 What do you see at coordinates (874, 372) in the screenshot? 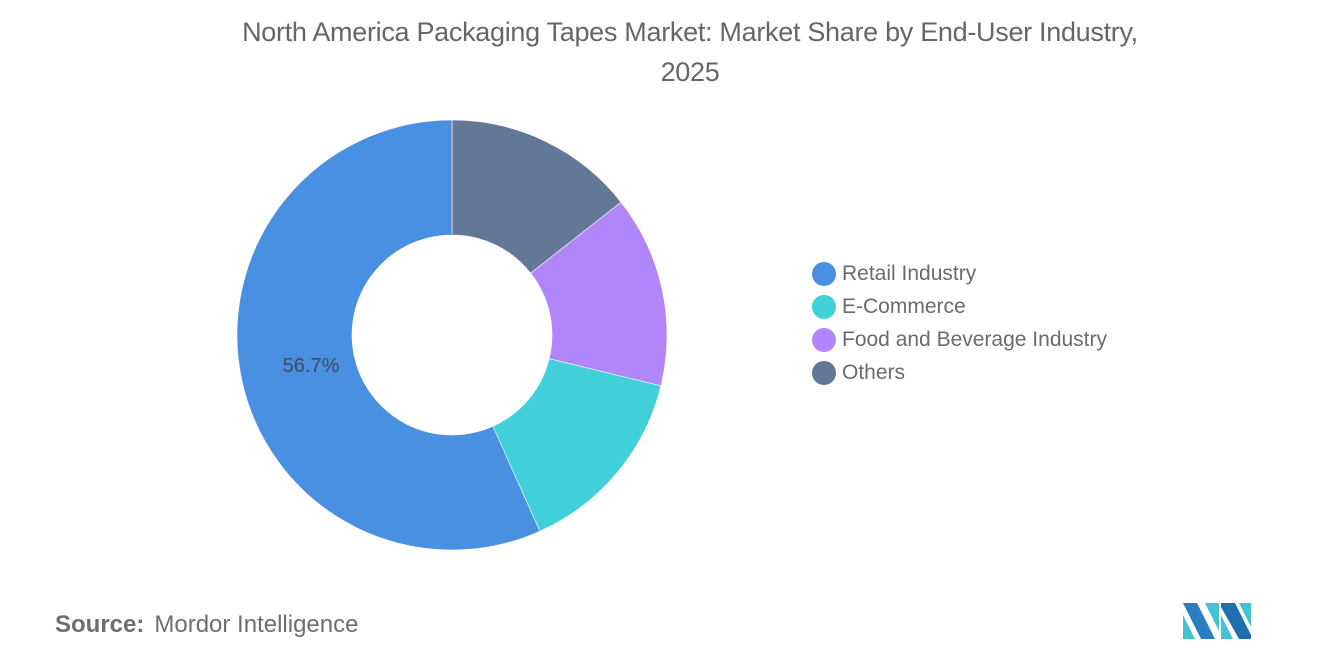
I see `legend-label: Others` at bounding box center [874, 372].